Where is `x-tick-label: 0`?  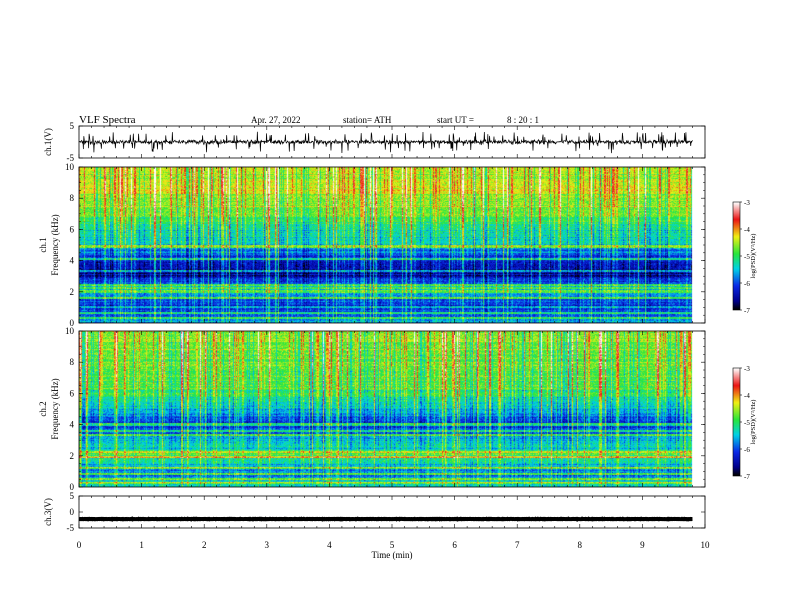 x-tick-label: 0 is located at coordinates (79, 545).